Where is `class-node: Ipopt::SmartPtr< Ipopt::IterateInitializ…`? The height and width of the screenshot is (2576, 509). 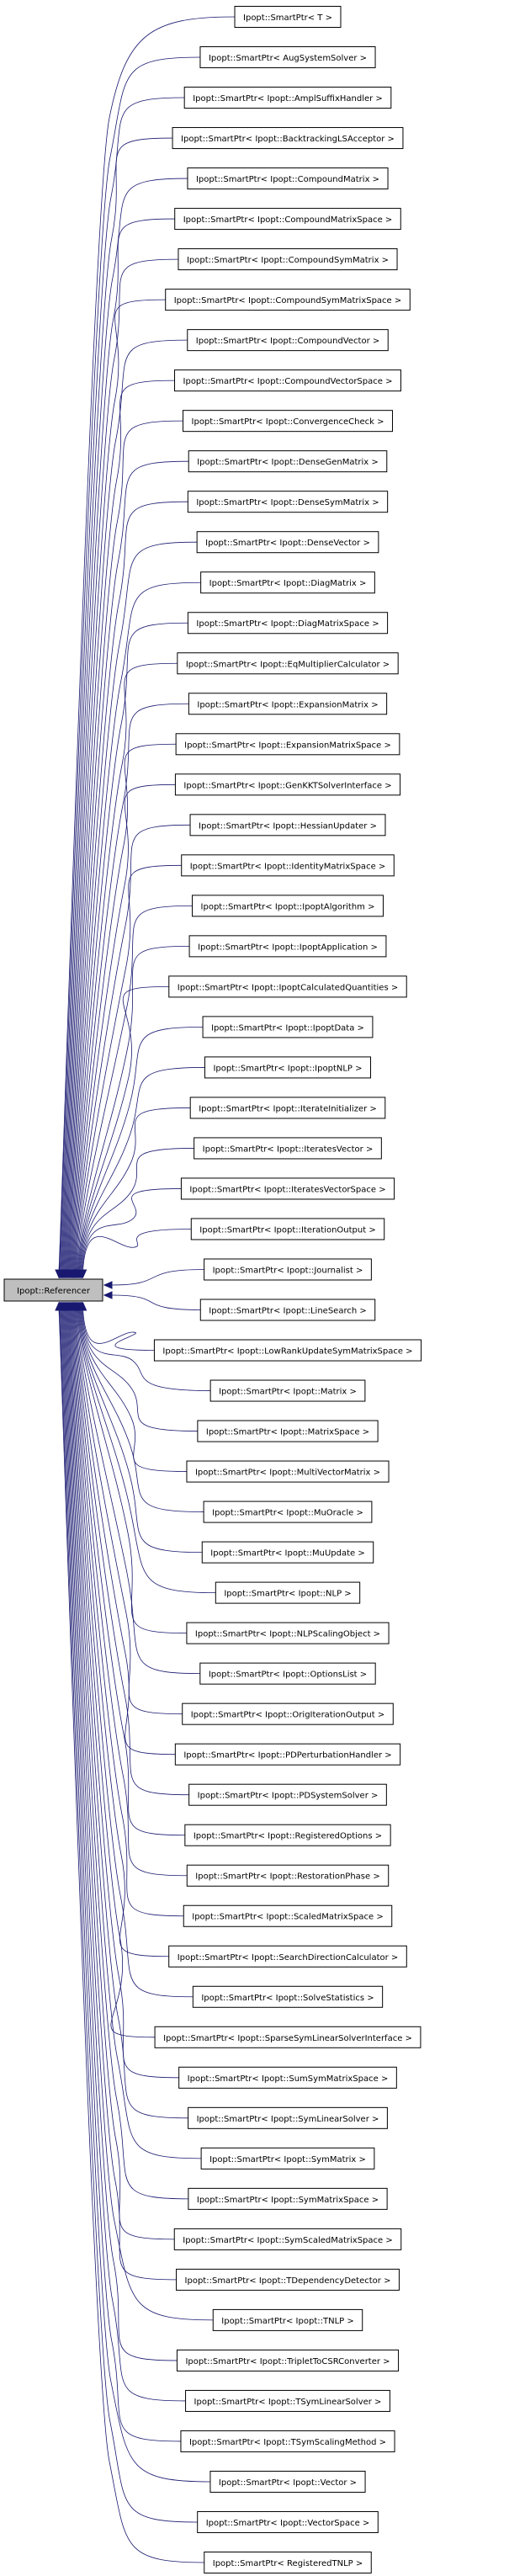
class-node: Ipopt::SmartPtr< Ipopt::IterateInitializ… is located at coordinates (287, 1108).